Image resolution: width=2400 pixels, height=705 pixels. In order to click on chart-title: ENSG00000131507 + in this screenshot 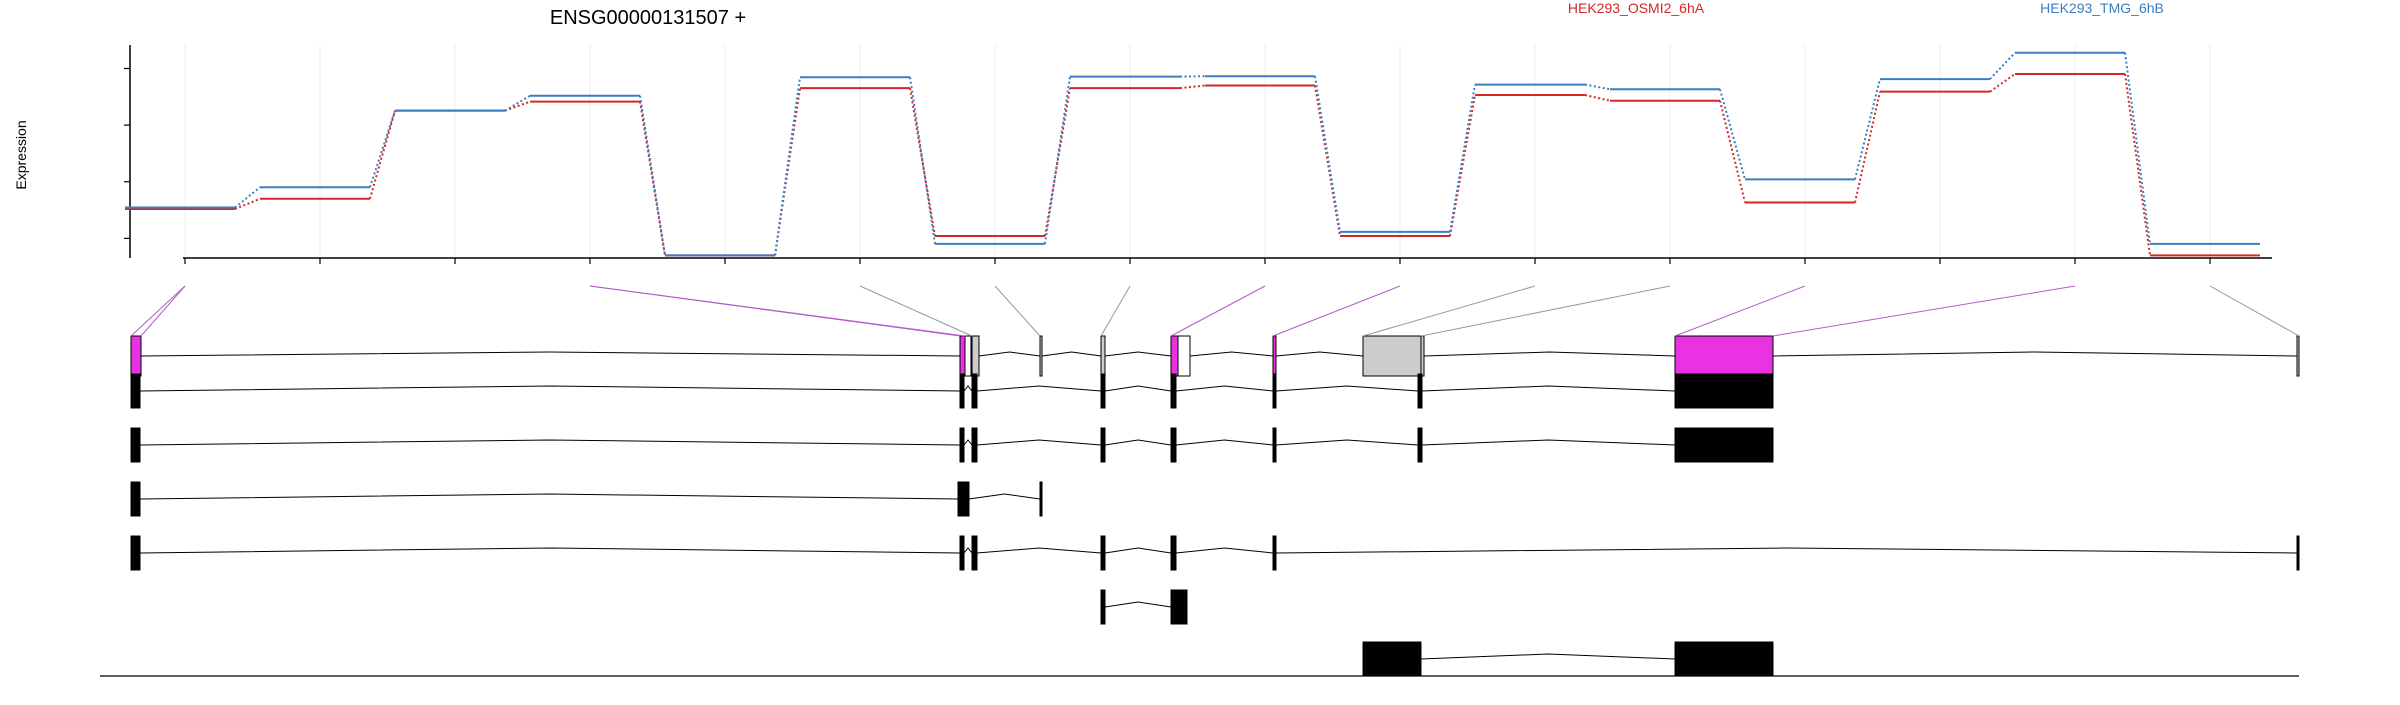, I will do `click(648, 18)`.